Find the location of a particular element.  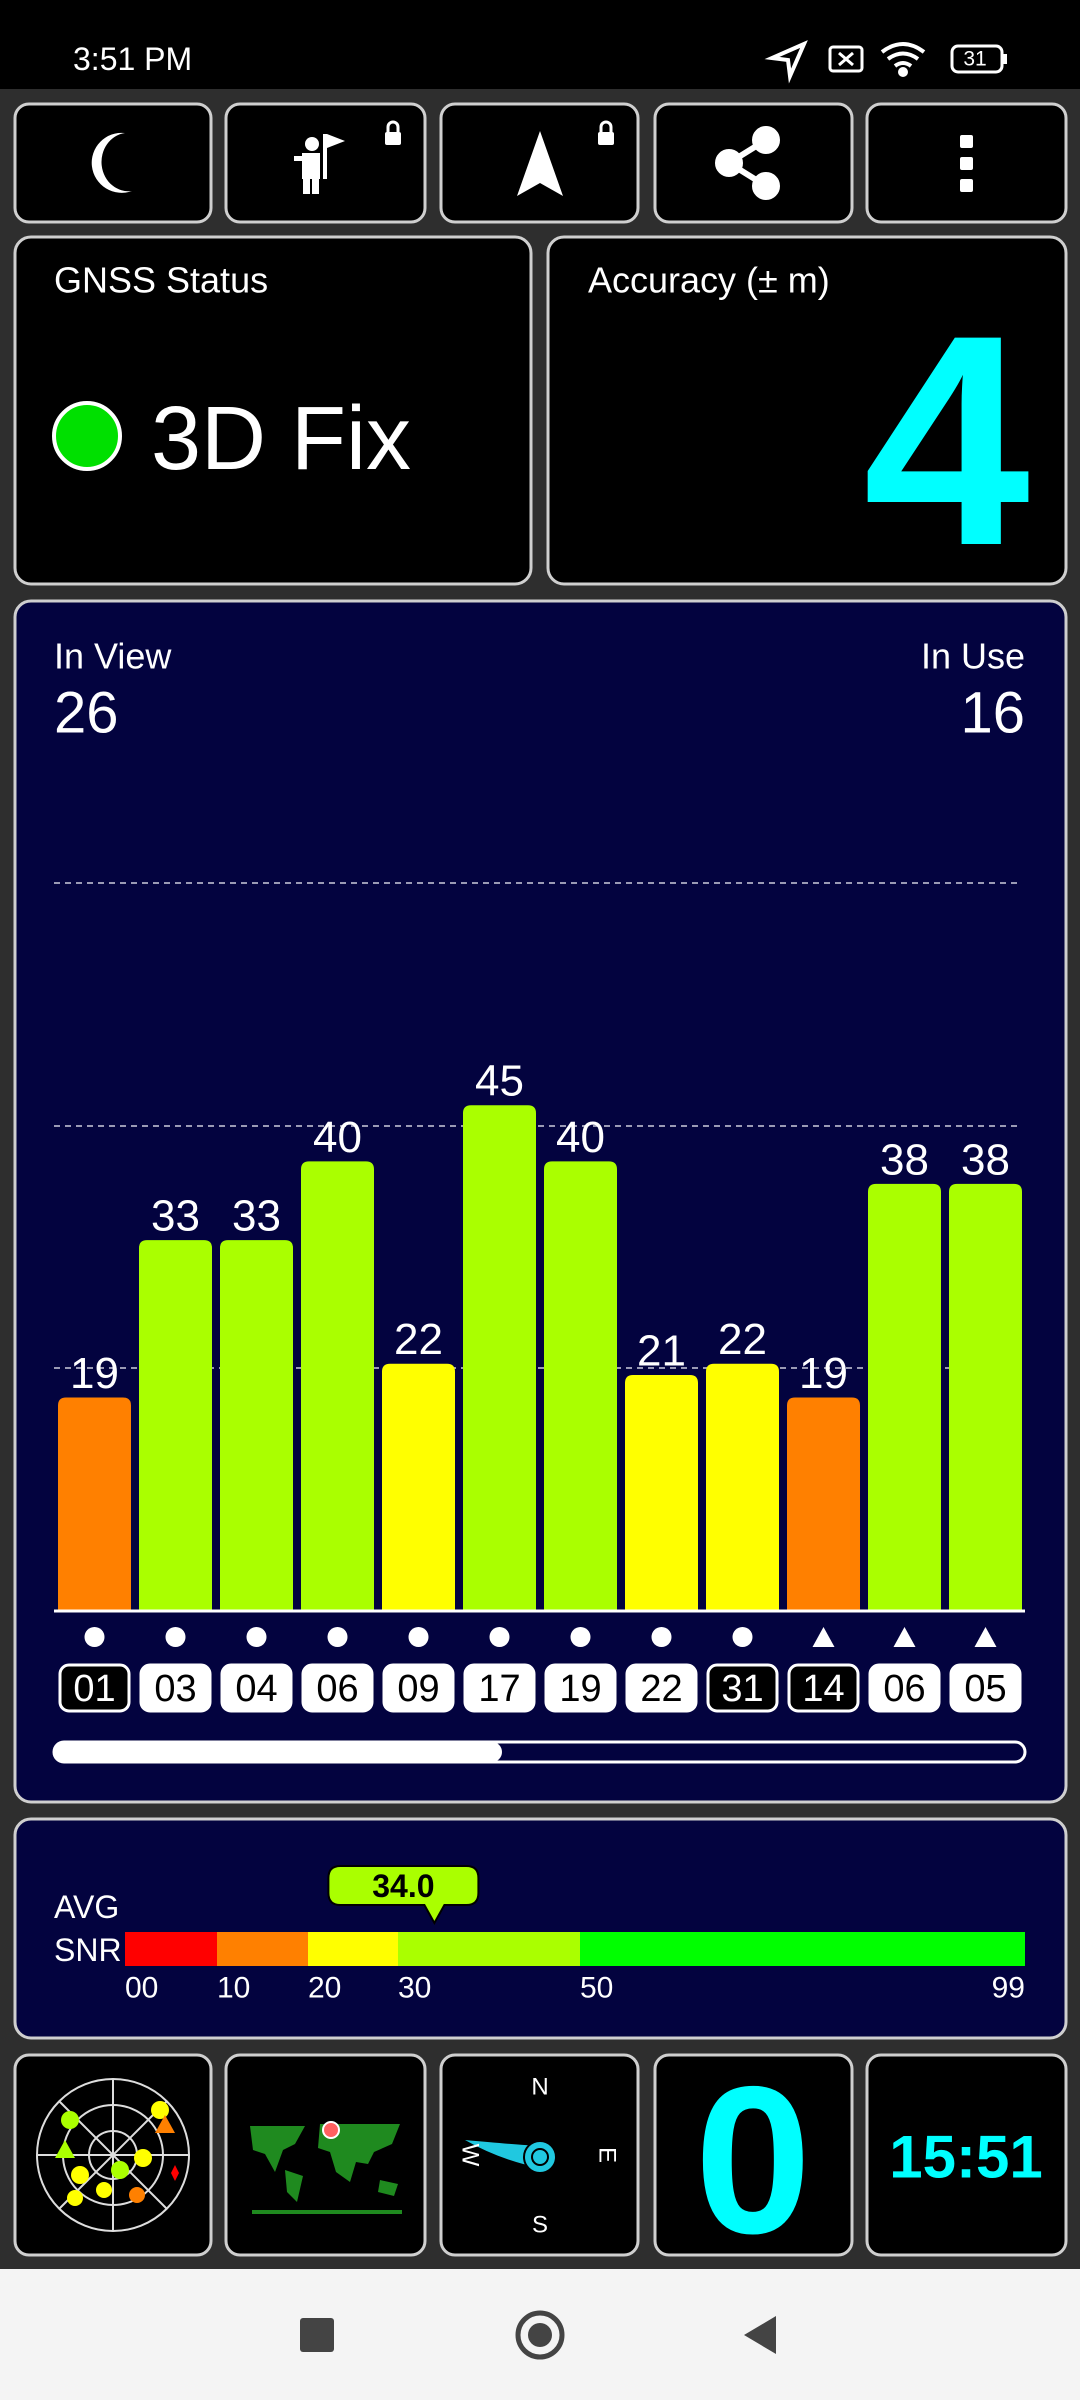

scrollbar-thumb is located at coordinates (278, 1752).